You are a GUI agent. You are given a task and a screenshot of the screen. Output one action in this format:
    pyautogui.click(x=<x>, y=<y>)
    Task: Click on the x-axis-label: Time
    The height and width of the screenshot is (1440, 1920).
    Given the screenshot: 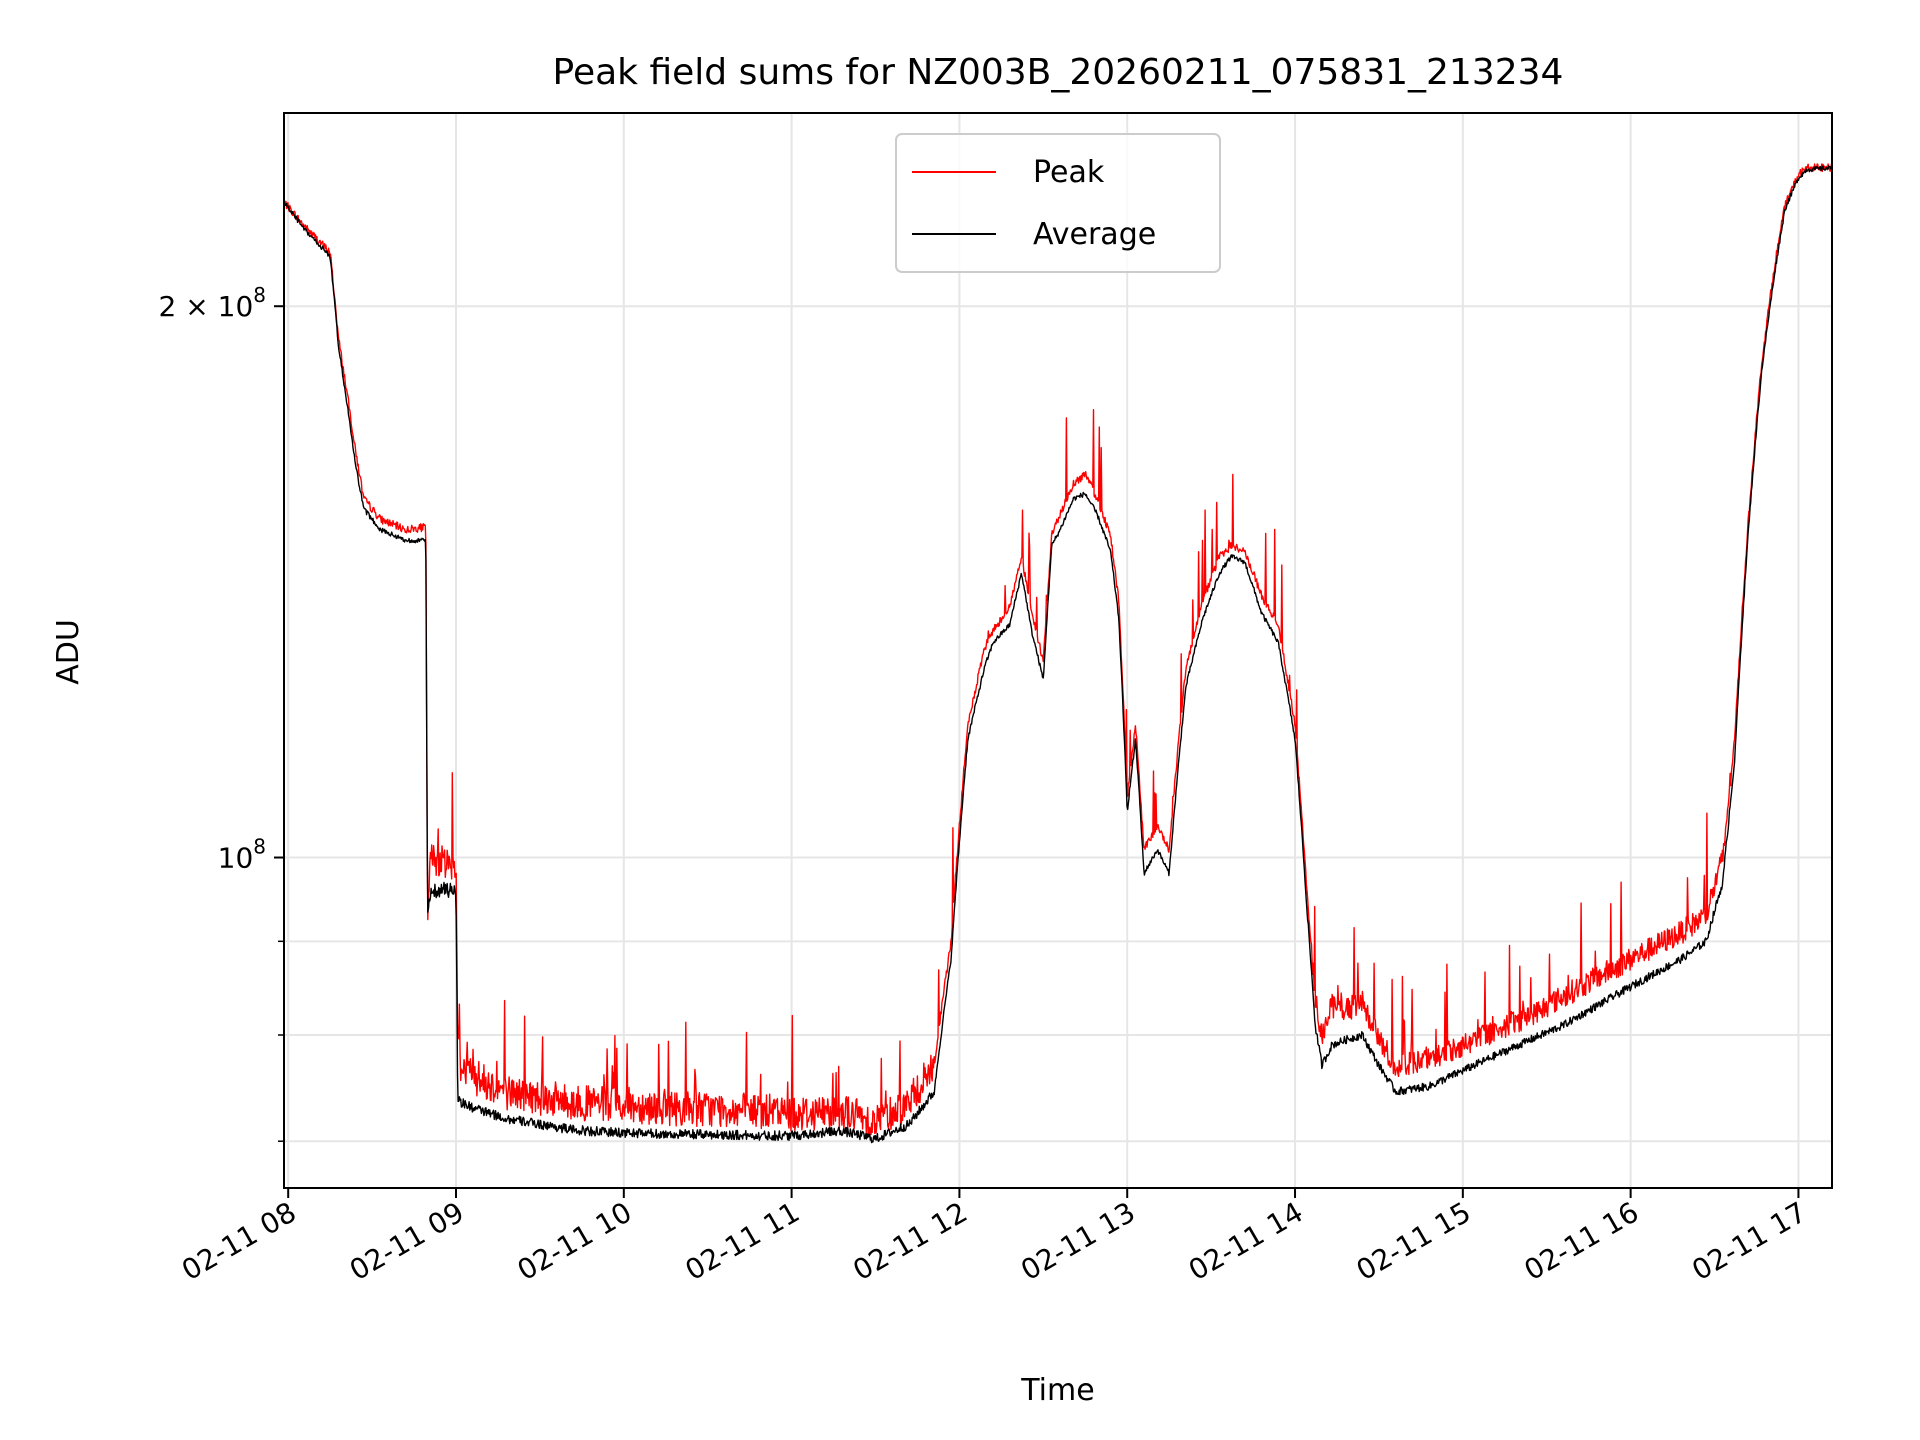 What is the action you would take?
    pyautogui.click(x=1057, y=1390)
    